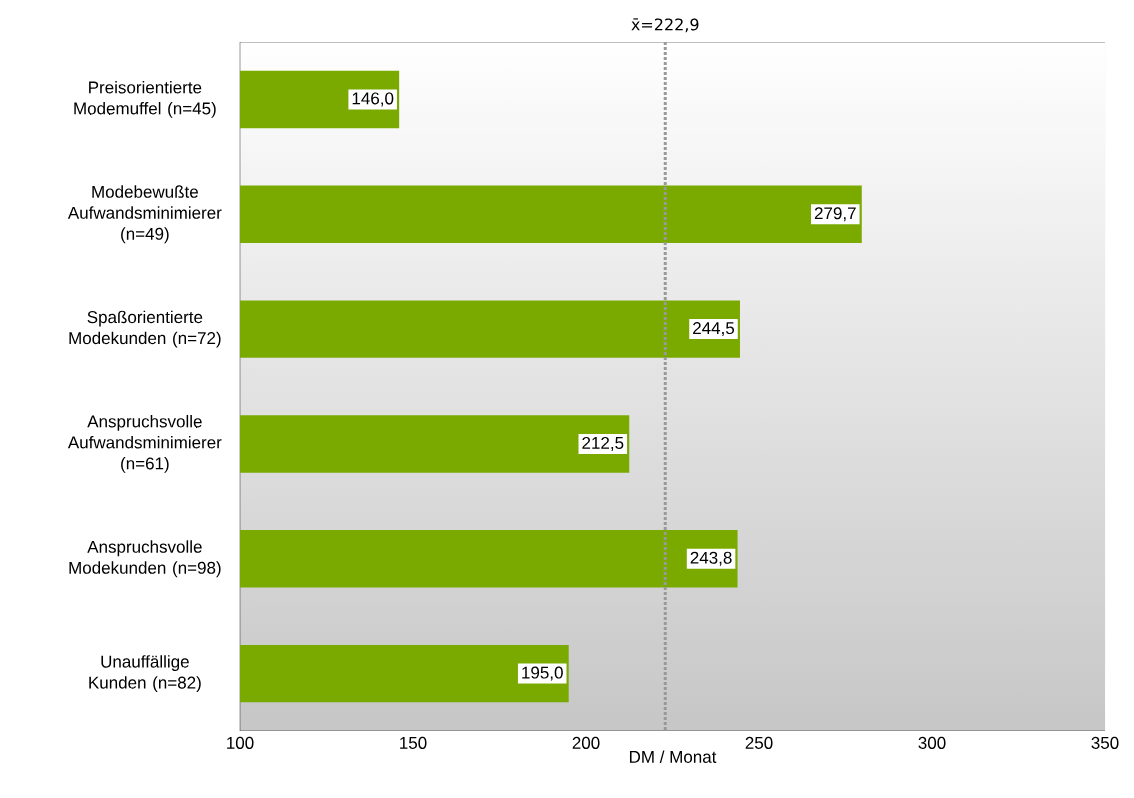  What do you see at coordinates (673, 756) in the screenshot?
I see `x-axis-title: DM / Monat` at bounding box center [673, 756].